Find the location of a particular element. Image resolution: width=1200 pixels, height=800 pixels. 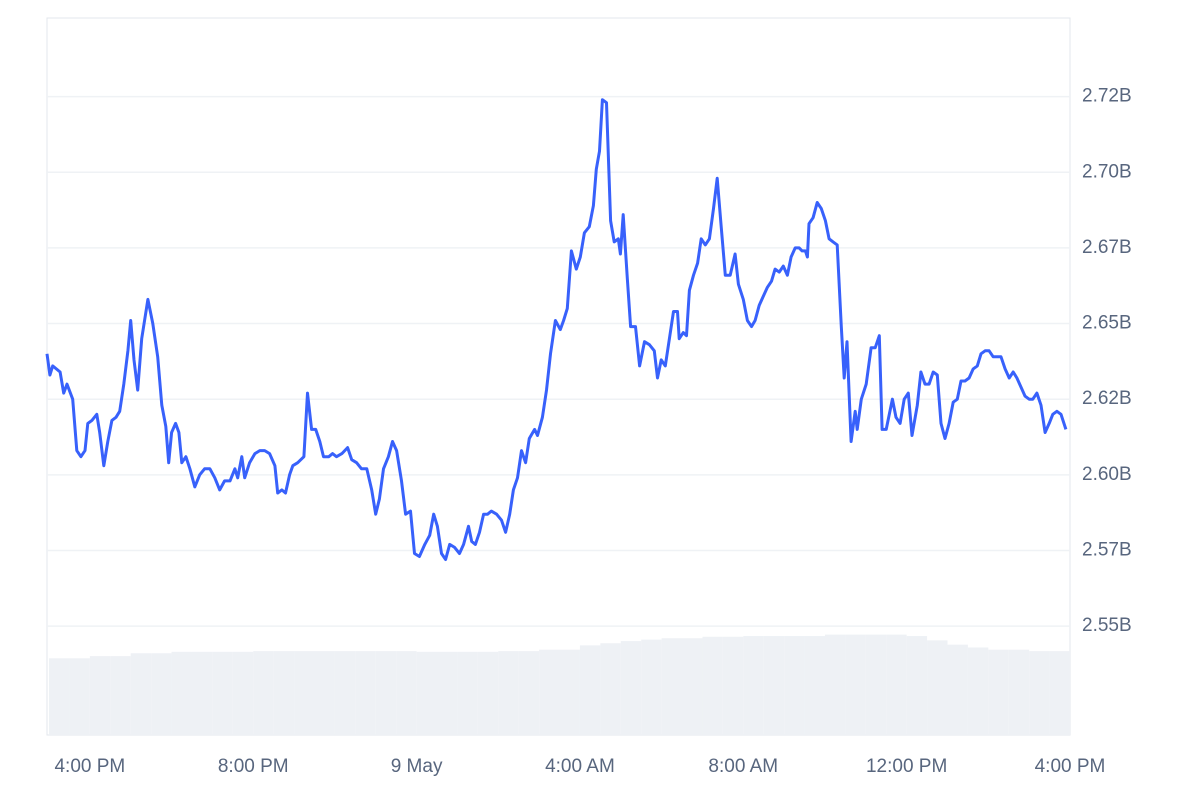

x-tick-label: 8:00 AM is located at coordinates (743, 766).